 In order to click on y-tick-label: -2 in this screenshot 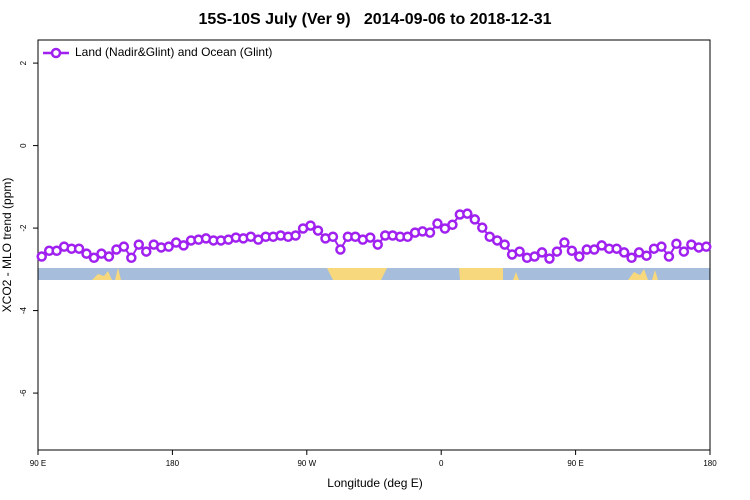, I will do `click(23, 228)`.